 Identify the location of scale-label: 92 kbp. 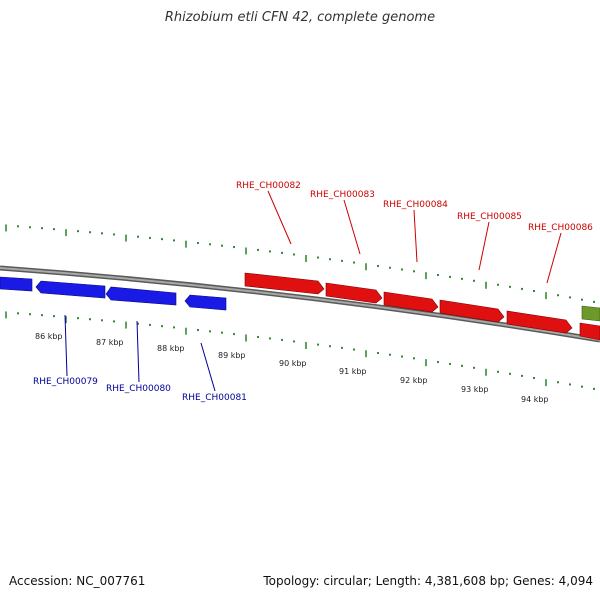
(414, 380).